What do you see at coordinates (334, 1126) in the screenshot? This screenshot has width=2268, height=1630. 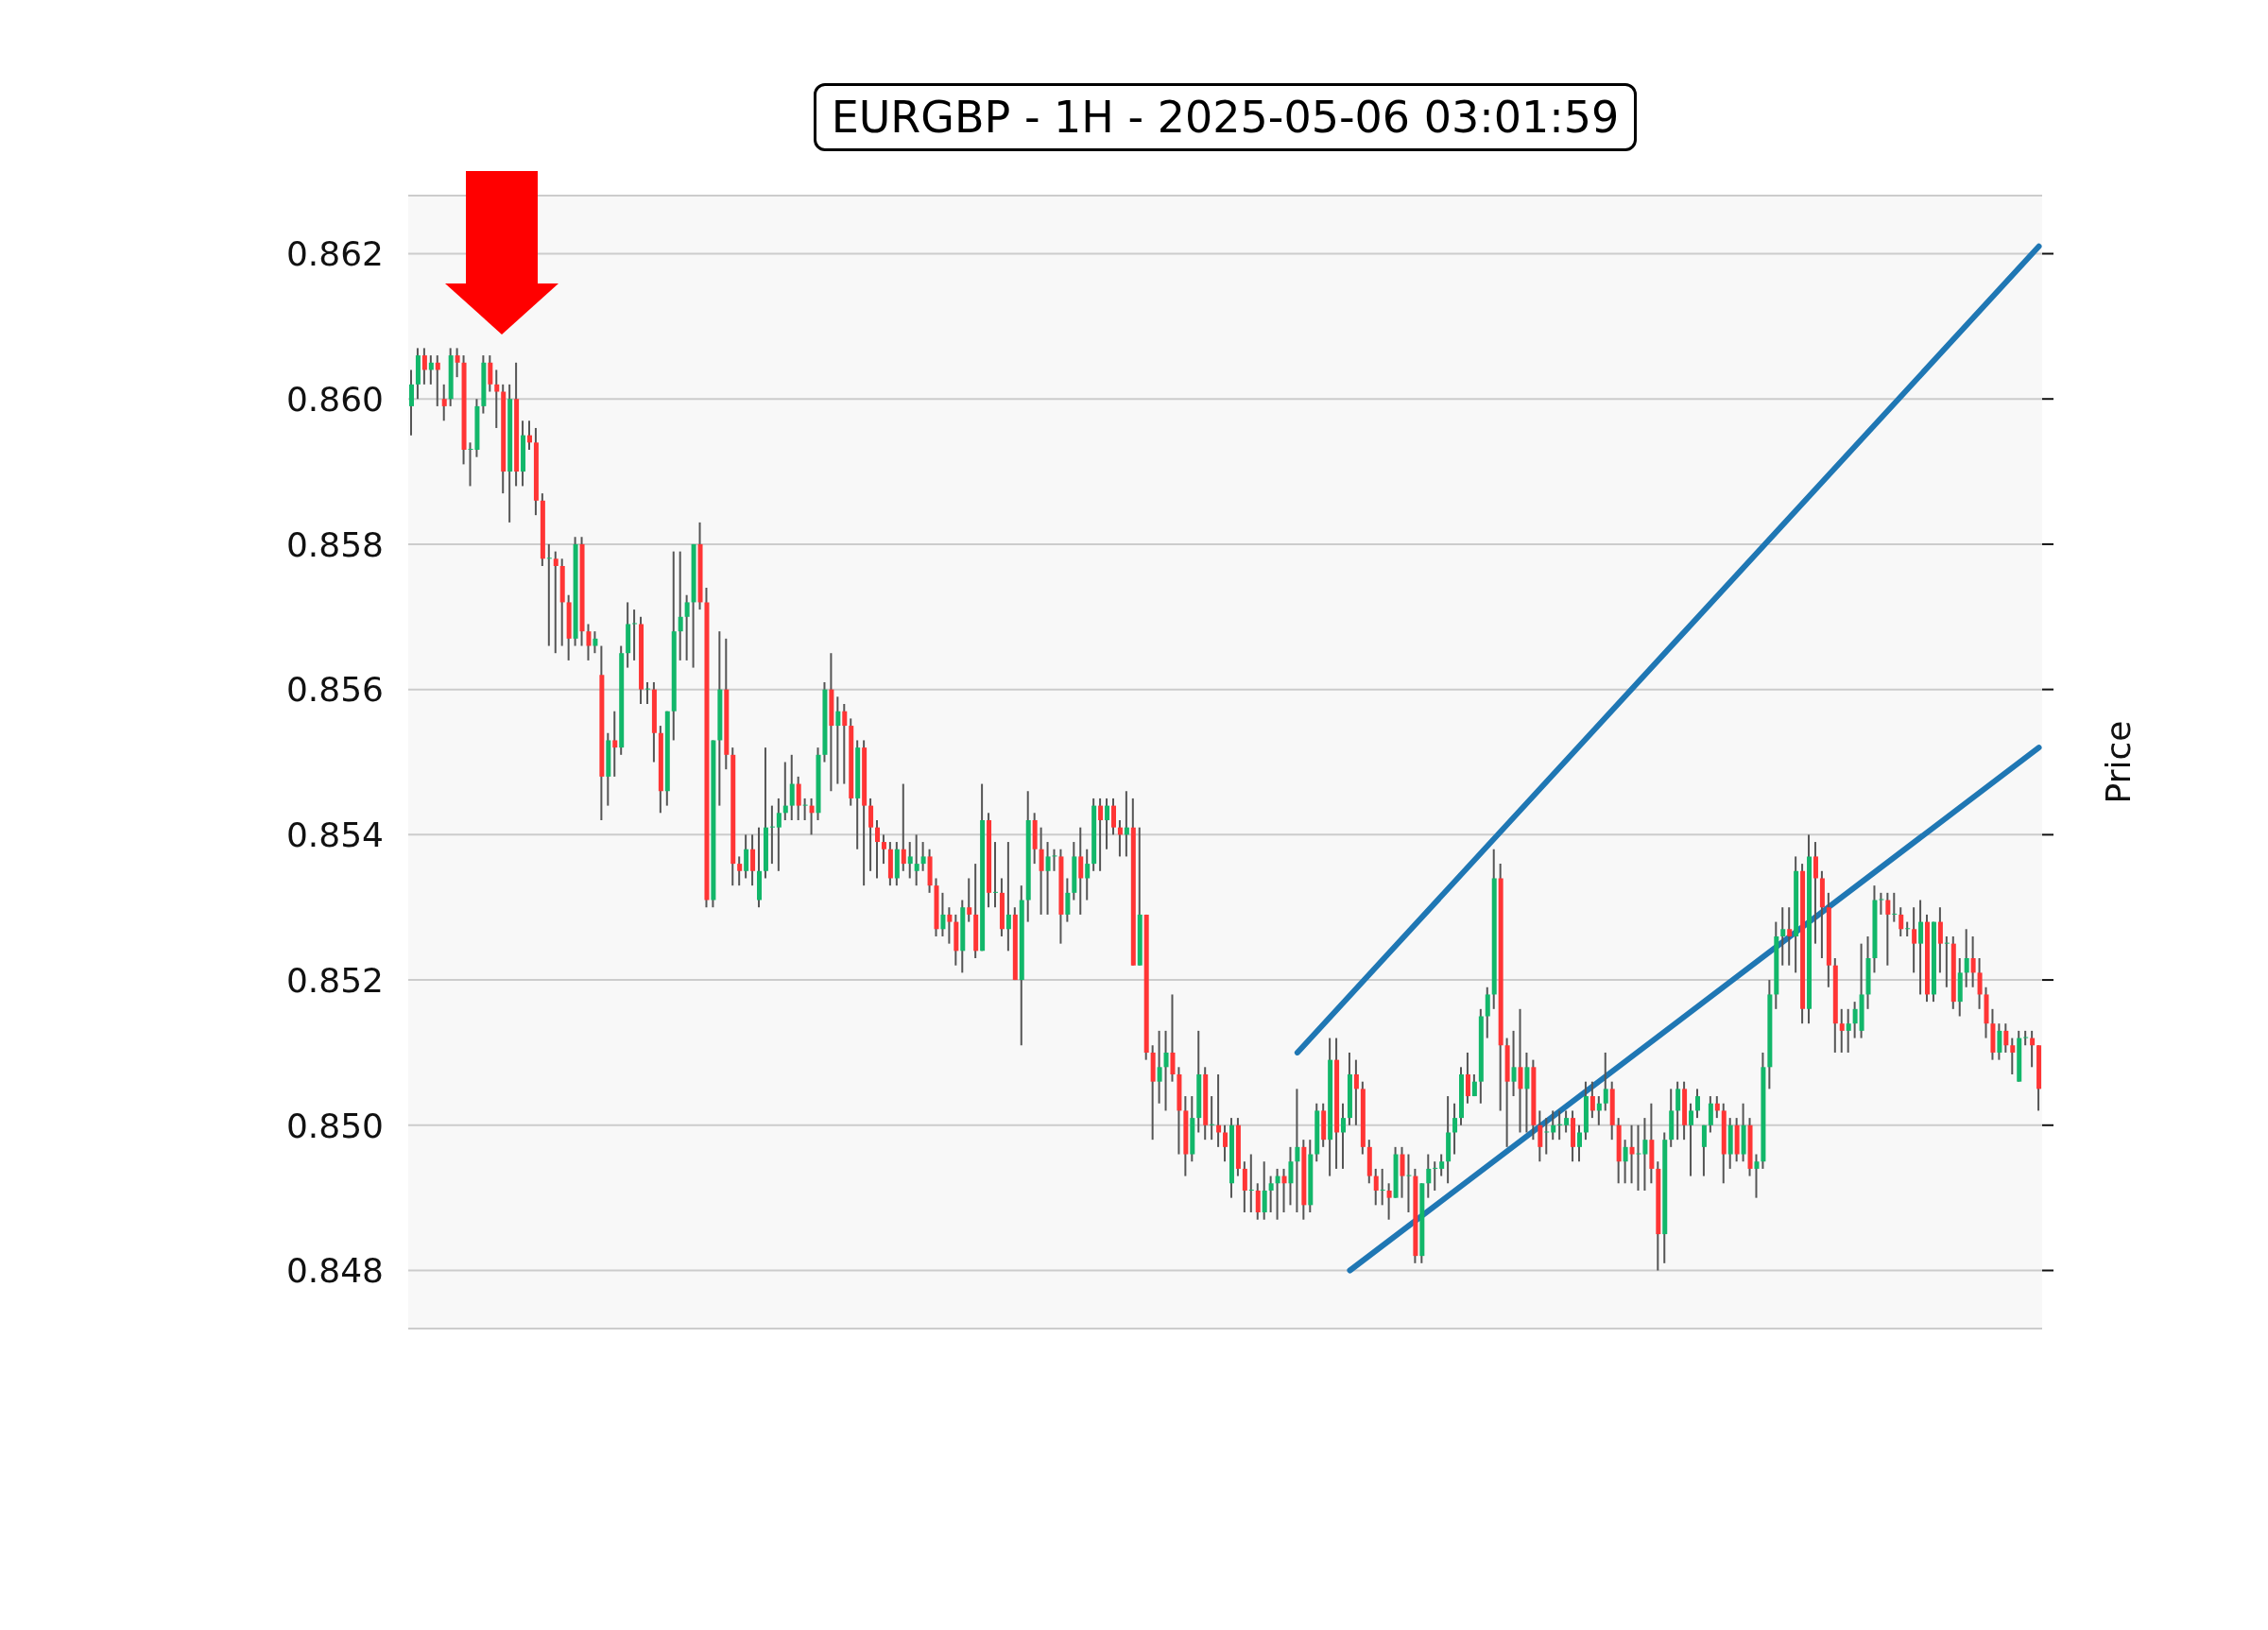 I see `y-tick-label: 0.850` at bounding box center [334, 1126].